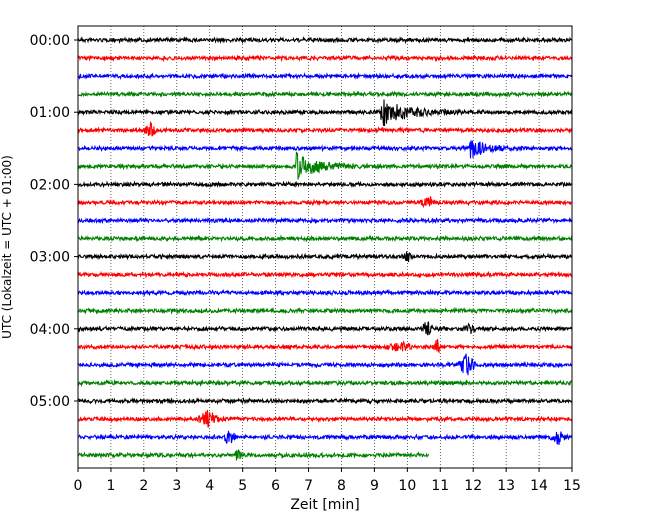 The image size is (650, 520). What do you see at coordinates (440, 486) in the screenshot?
I see `x-tick-label: 11` at bounding box center [440, 486].